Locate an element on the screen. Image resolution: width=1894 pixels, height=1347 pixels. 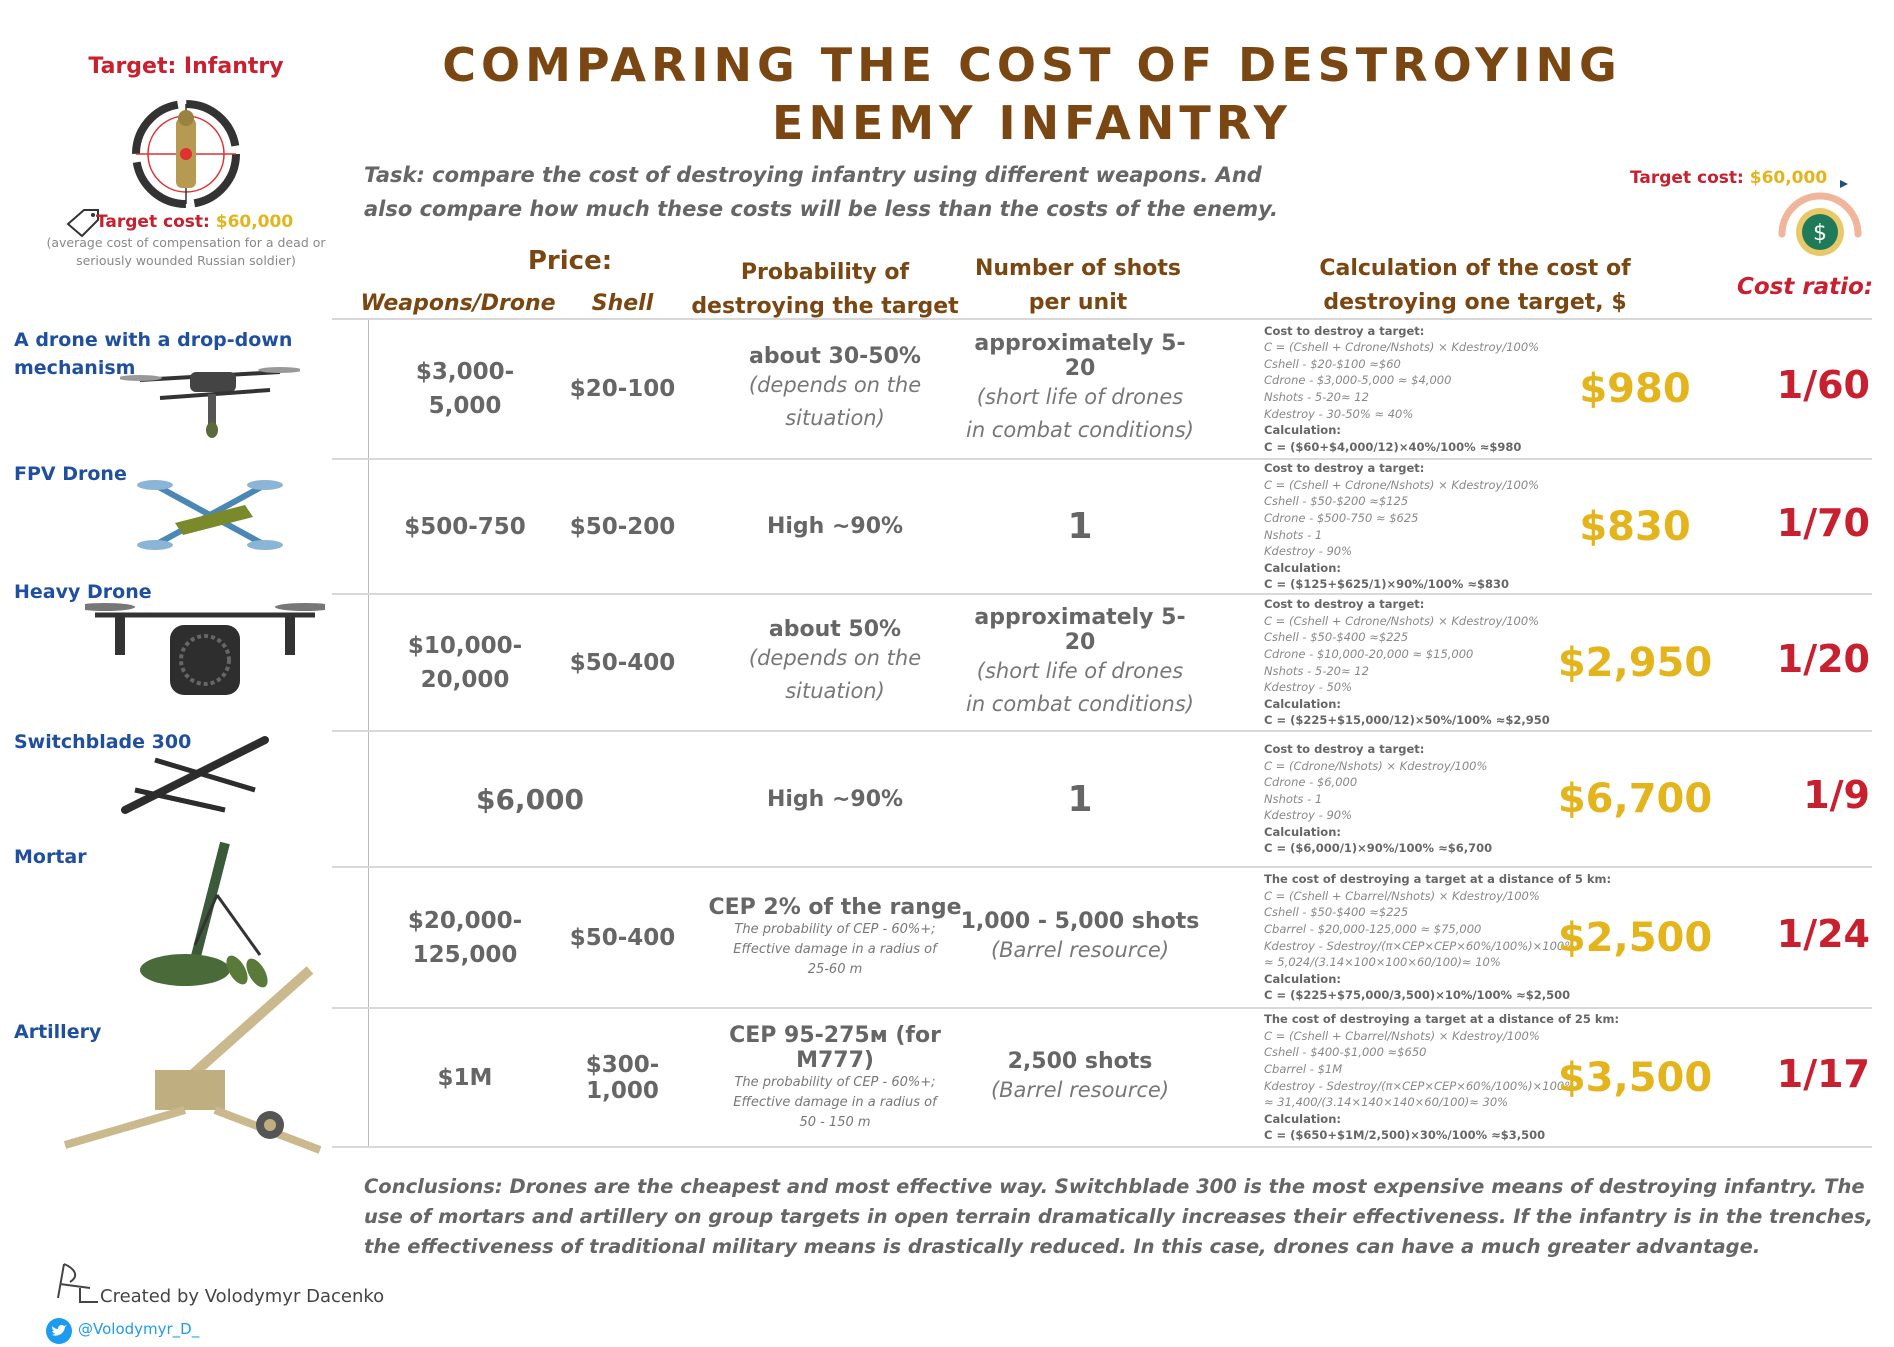
shell-price: $300-1,000 is located at coordinates (622, 1077).